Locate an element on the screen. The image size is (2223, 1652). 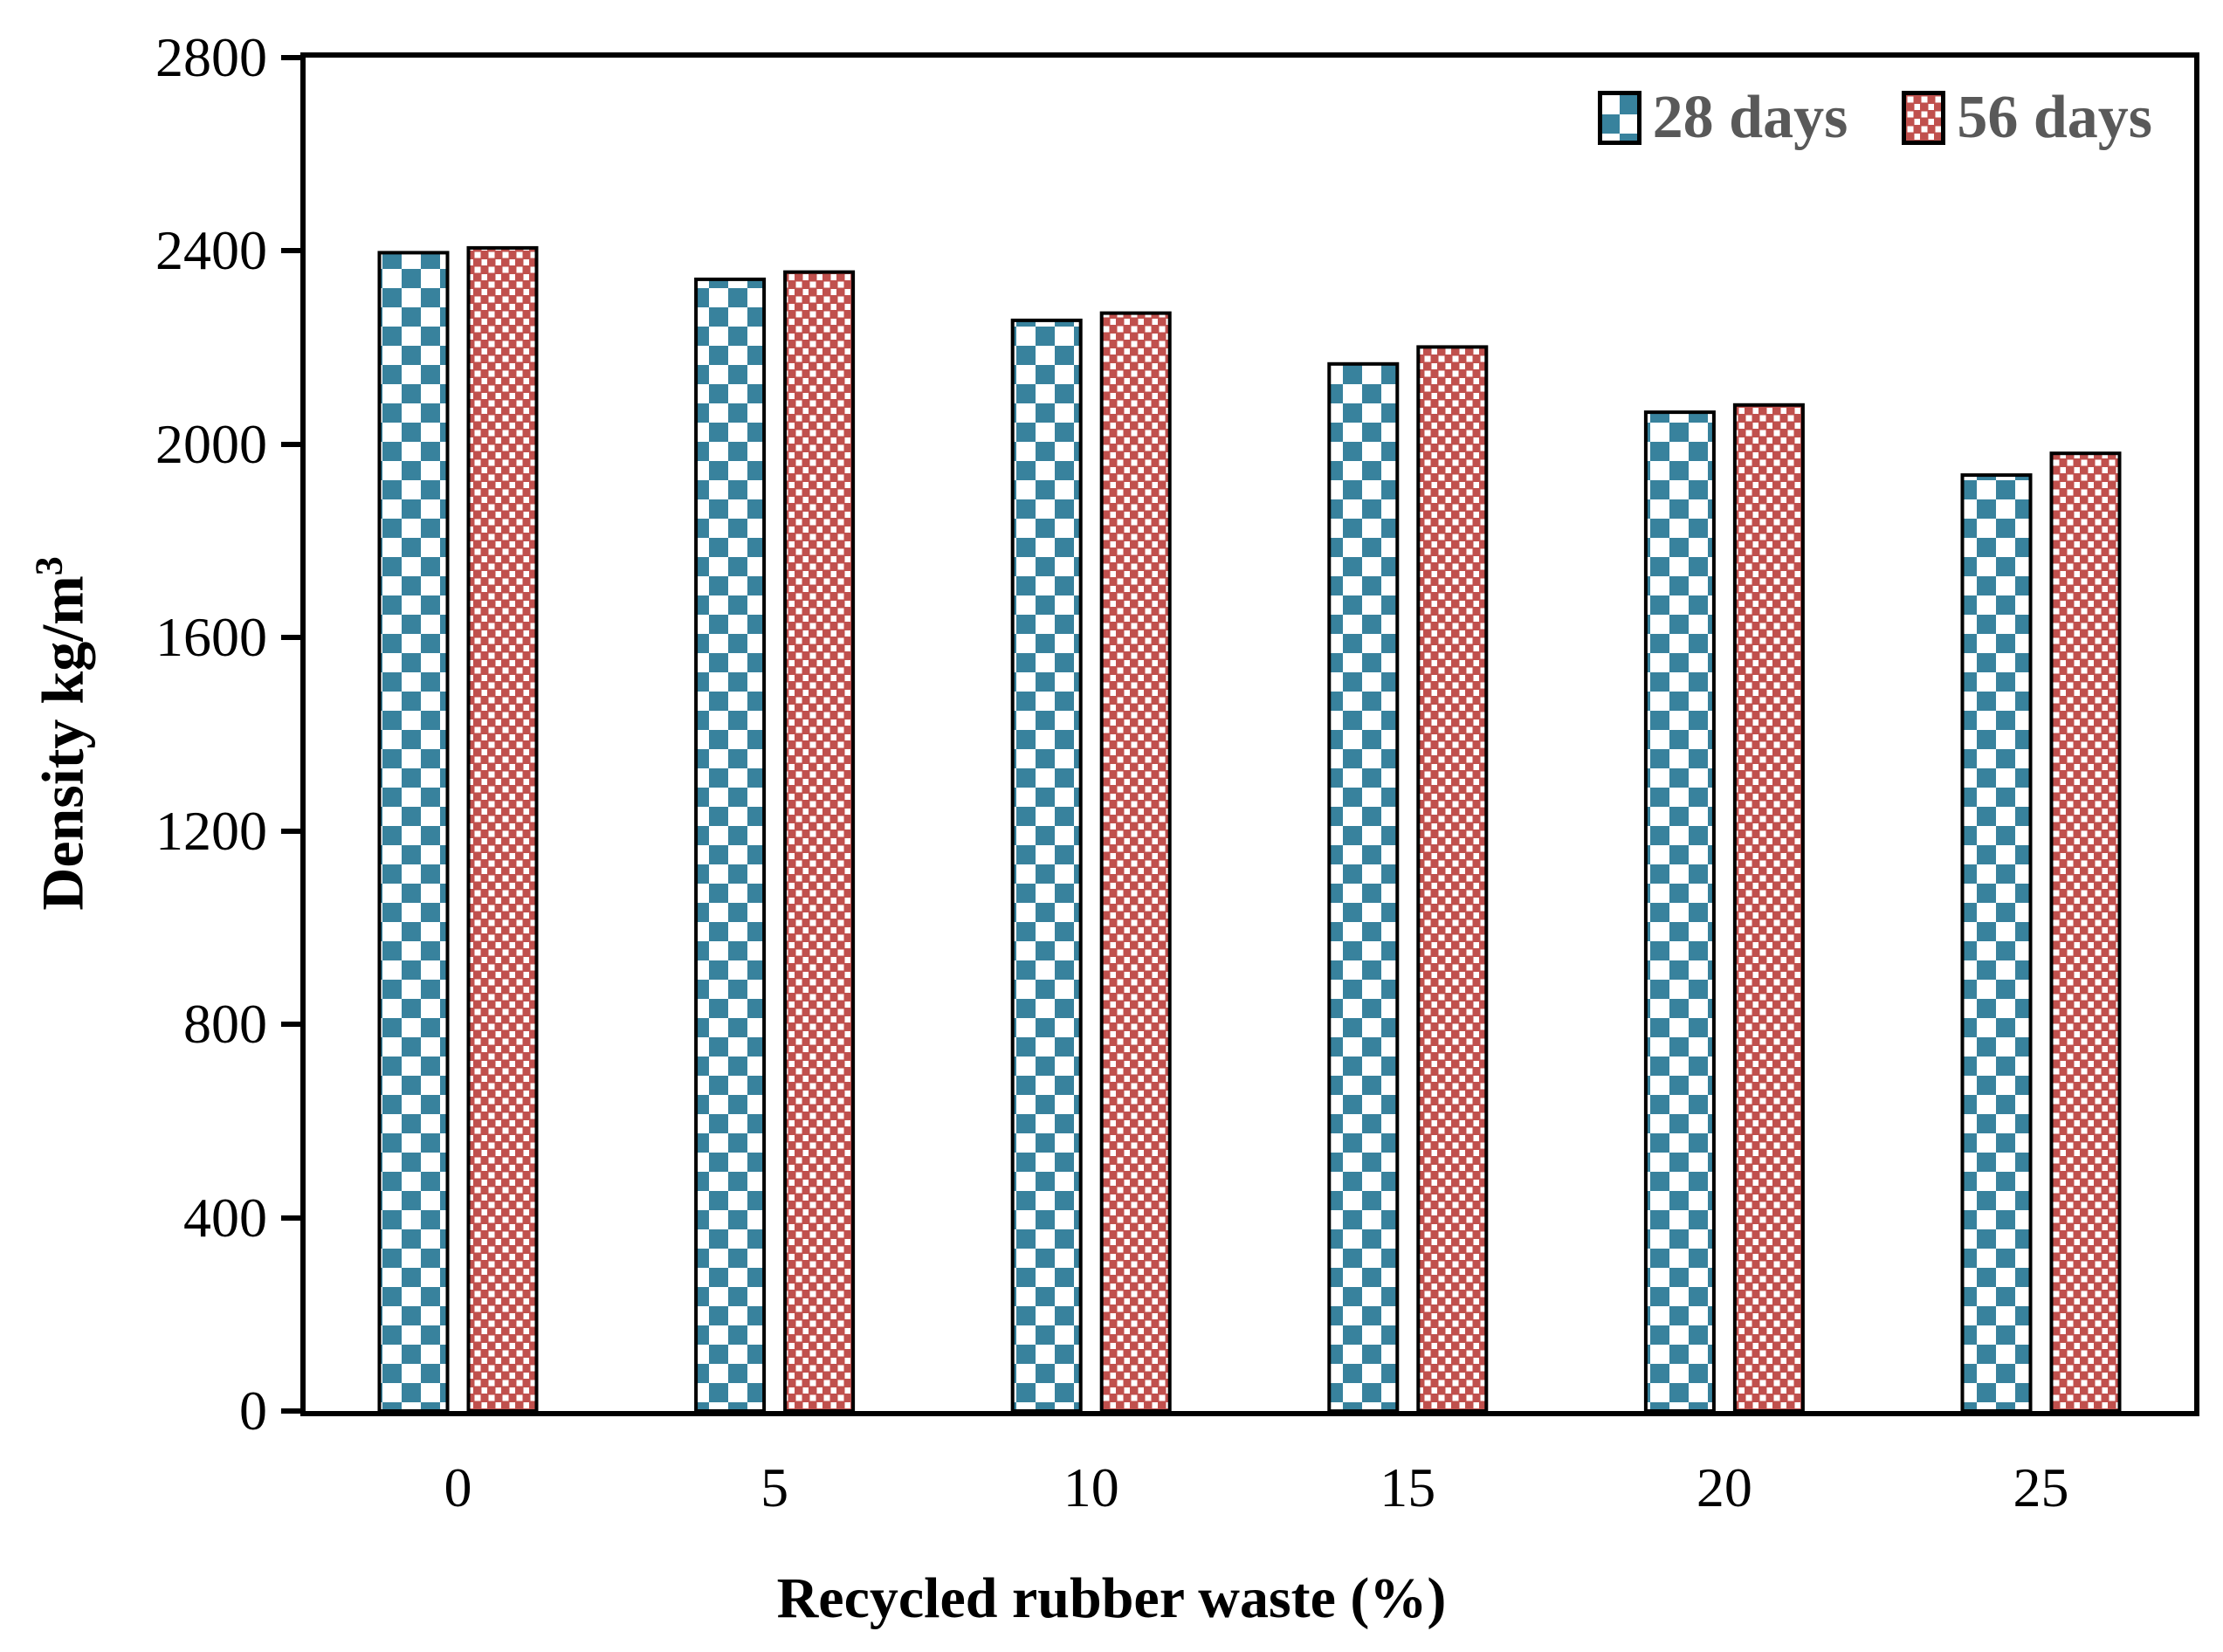
bar-28-days-at-0-percent is located at coordinates (413, 831).